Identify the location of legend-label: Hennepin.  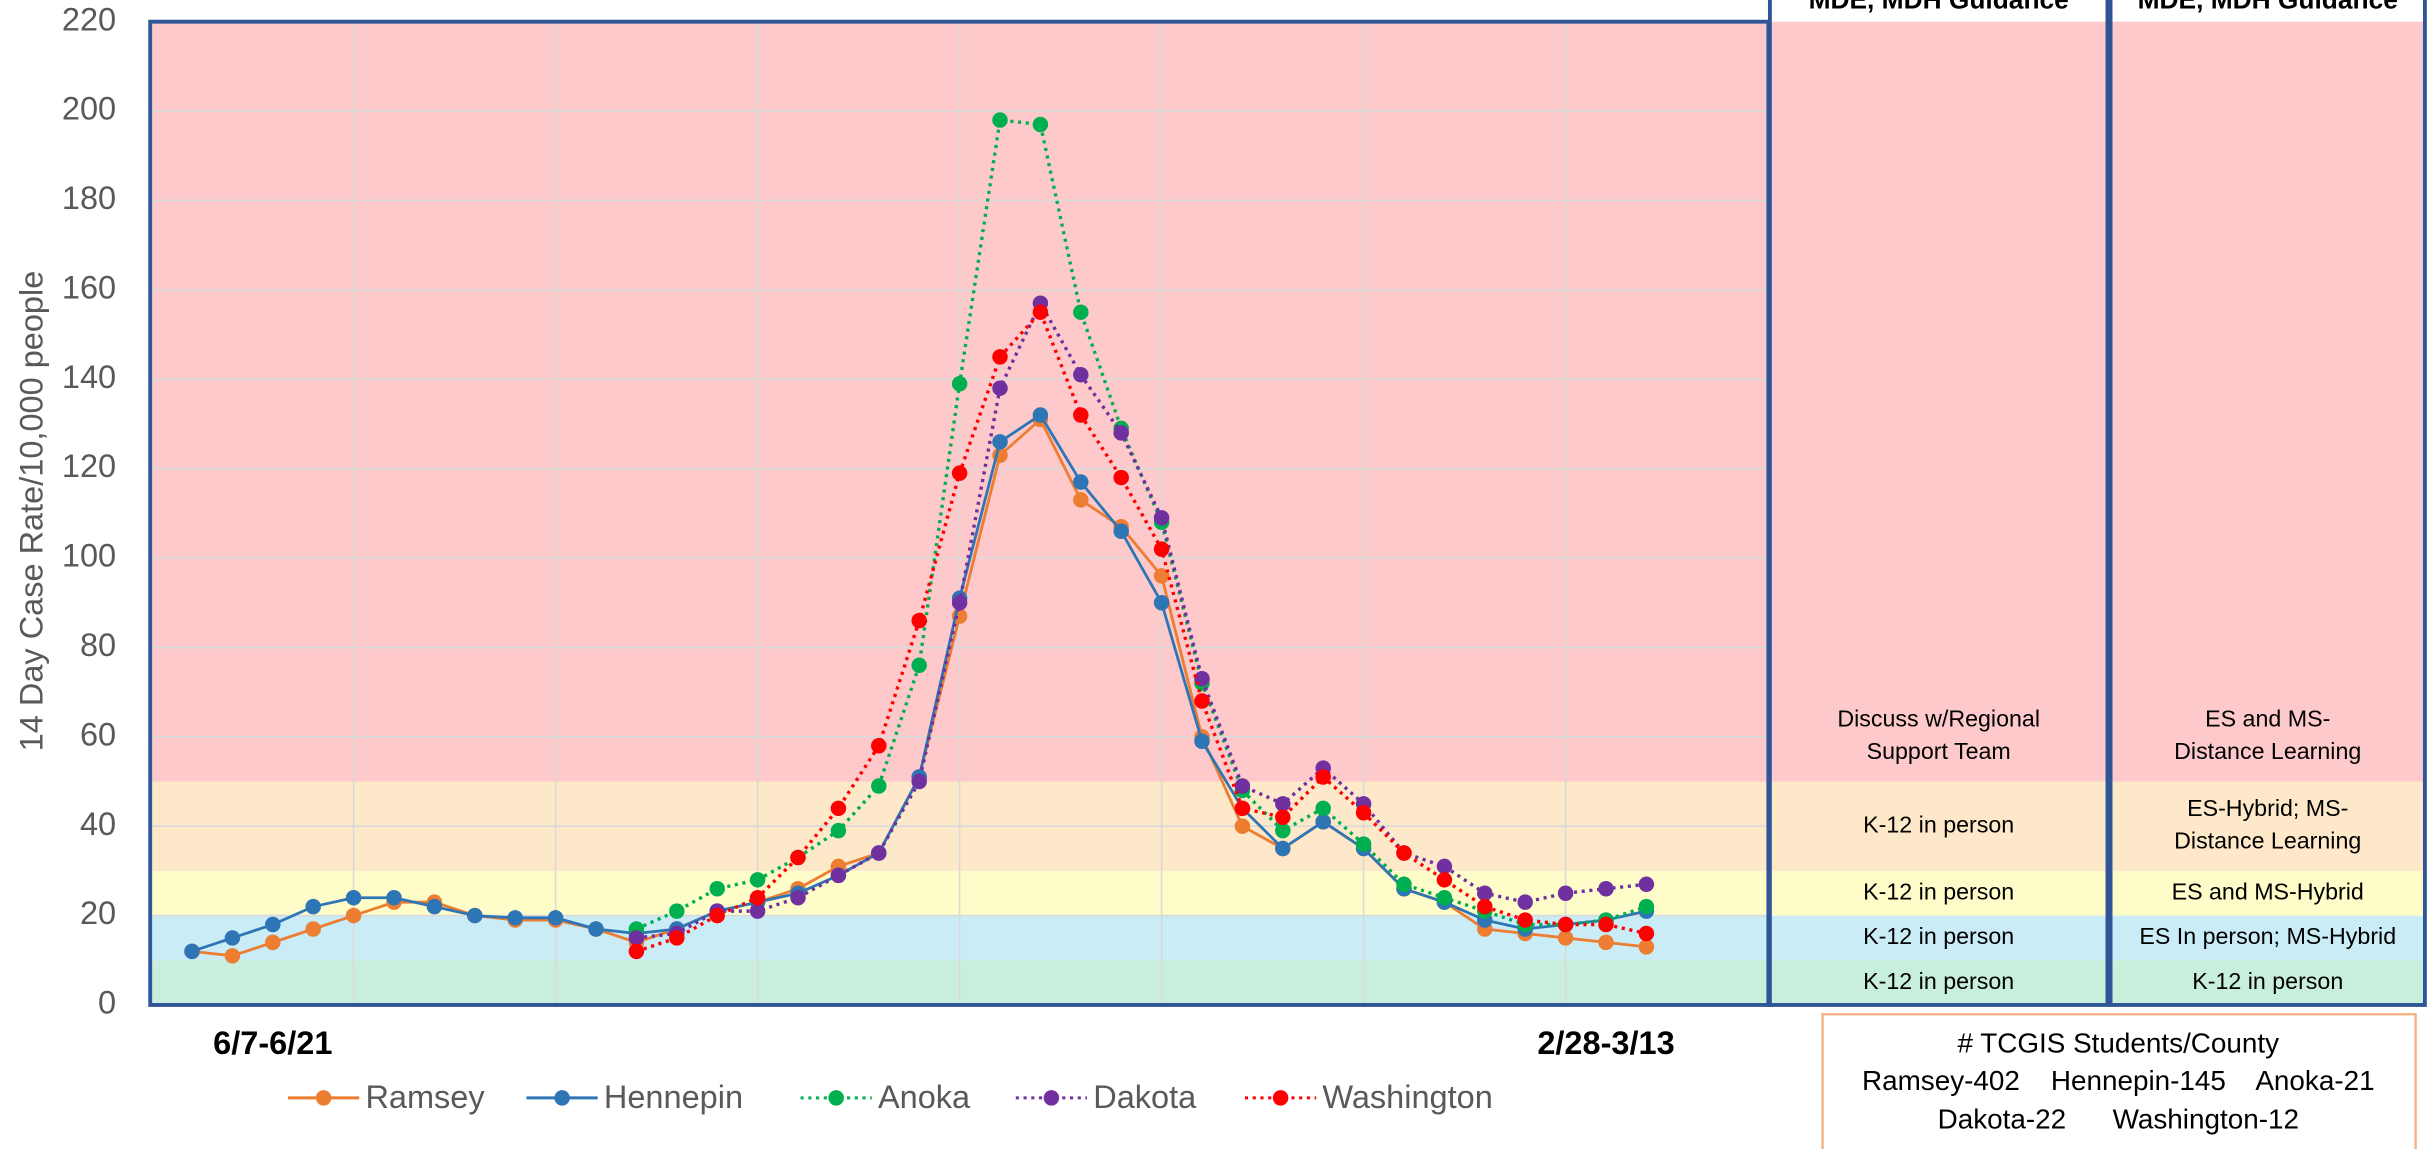
(673, 1097).